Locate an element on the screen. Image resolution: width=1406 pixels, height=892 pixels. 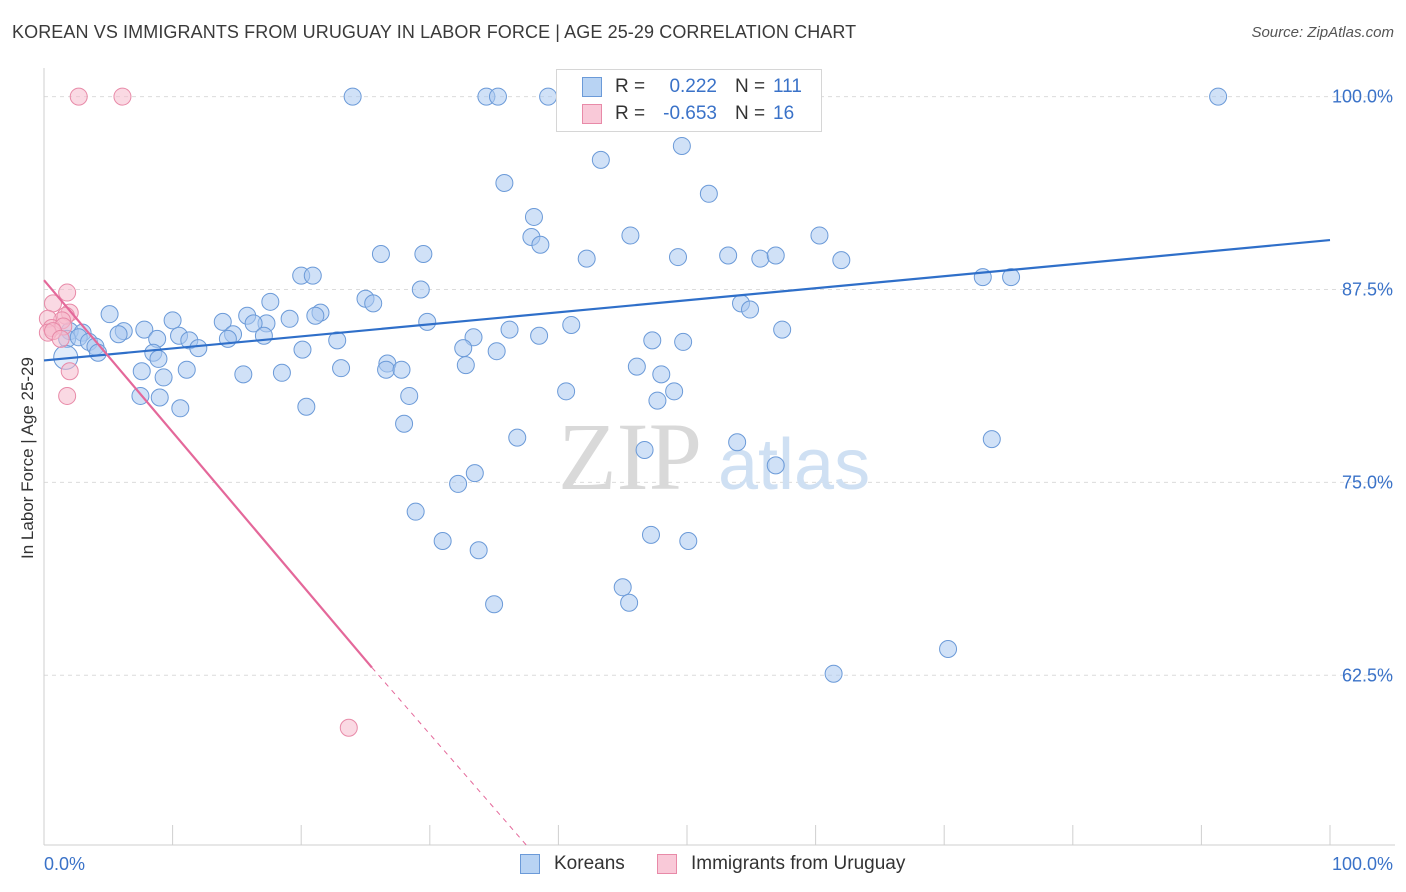
legend-label: Immigrants from Uruguay is located at coordinates (798, 863).